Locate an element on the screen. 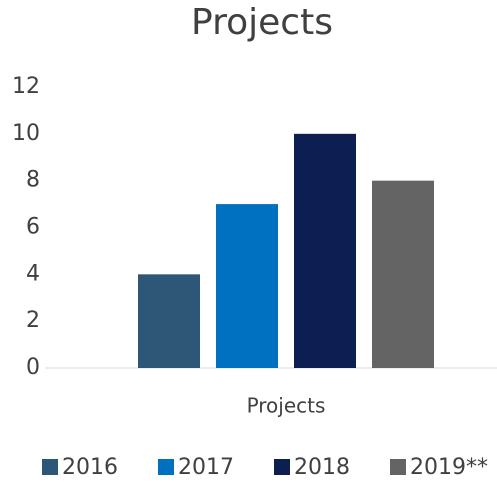 The width and height of the screenshot is (497, 482). x-tick-label: Projects is located at coordinates (286, 406).